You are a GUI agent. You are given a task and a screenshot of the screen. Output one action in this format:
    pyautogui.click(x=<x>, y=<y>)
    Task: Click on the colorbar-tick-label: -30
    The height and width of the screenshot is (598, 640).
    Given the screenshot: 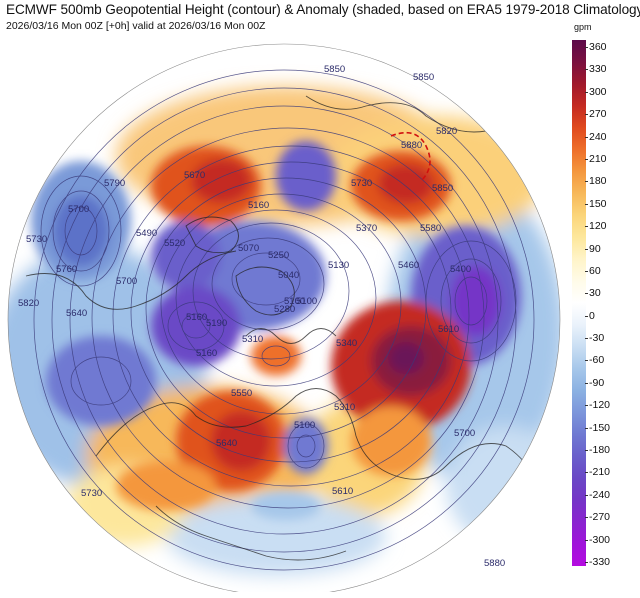 What is the action you would take?
    pyautogui.click(x=594, y=338)
    